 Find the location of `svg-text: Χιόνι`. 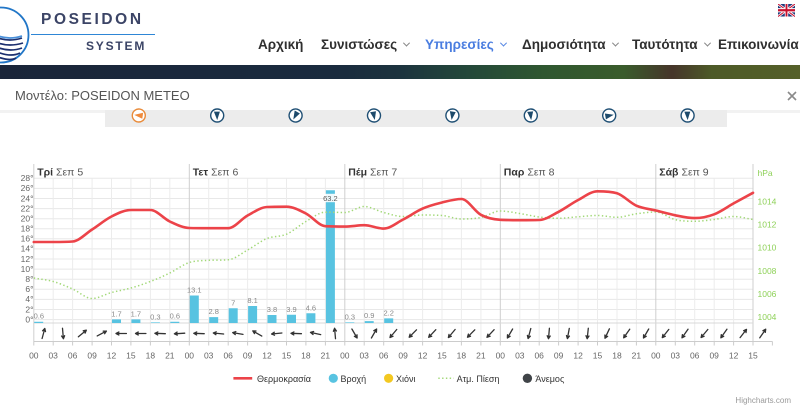

svg-text: Χιόνι is located at coordinates (406, 379).